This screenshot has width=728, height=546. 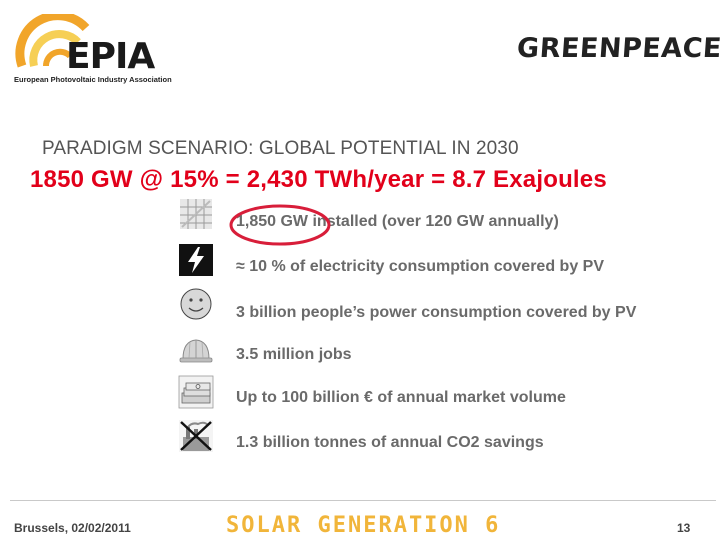 What do you see at coordinates (363, 525) in the screenshot?
I see `footer-brand: SOLAR GENERATION 6` at bounding box center [363, 525].